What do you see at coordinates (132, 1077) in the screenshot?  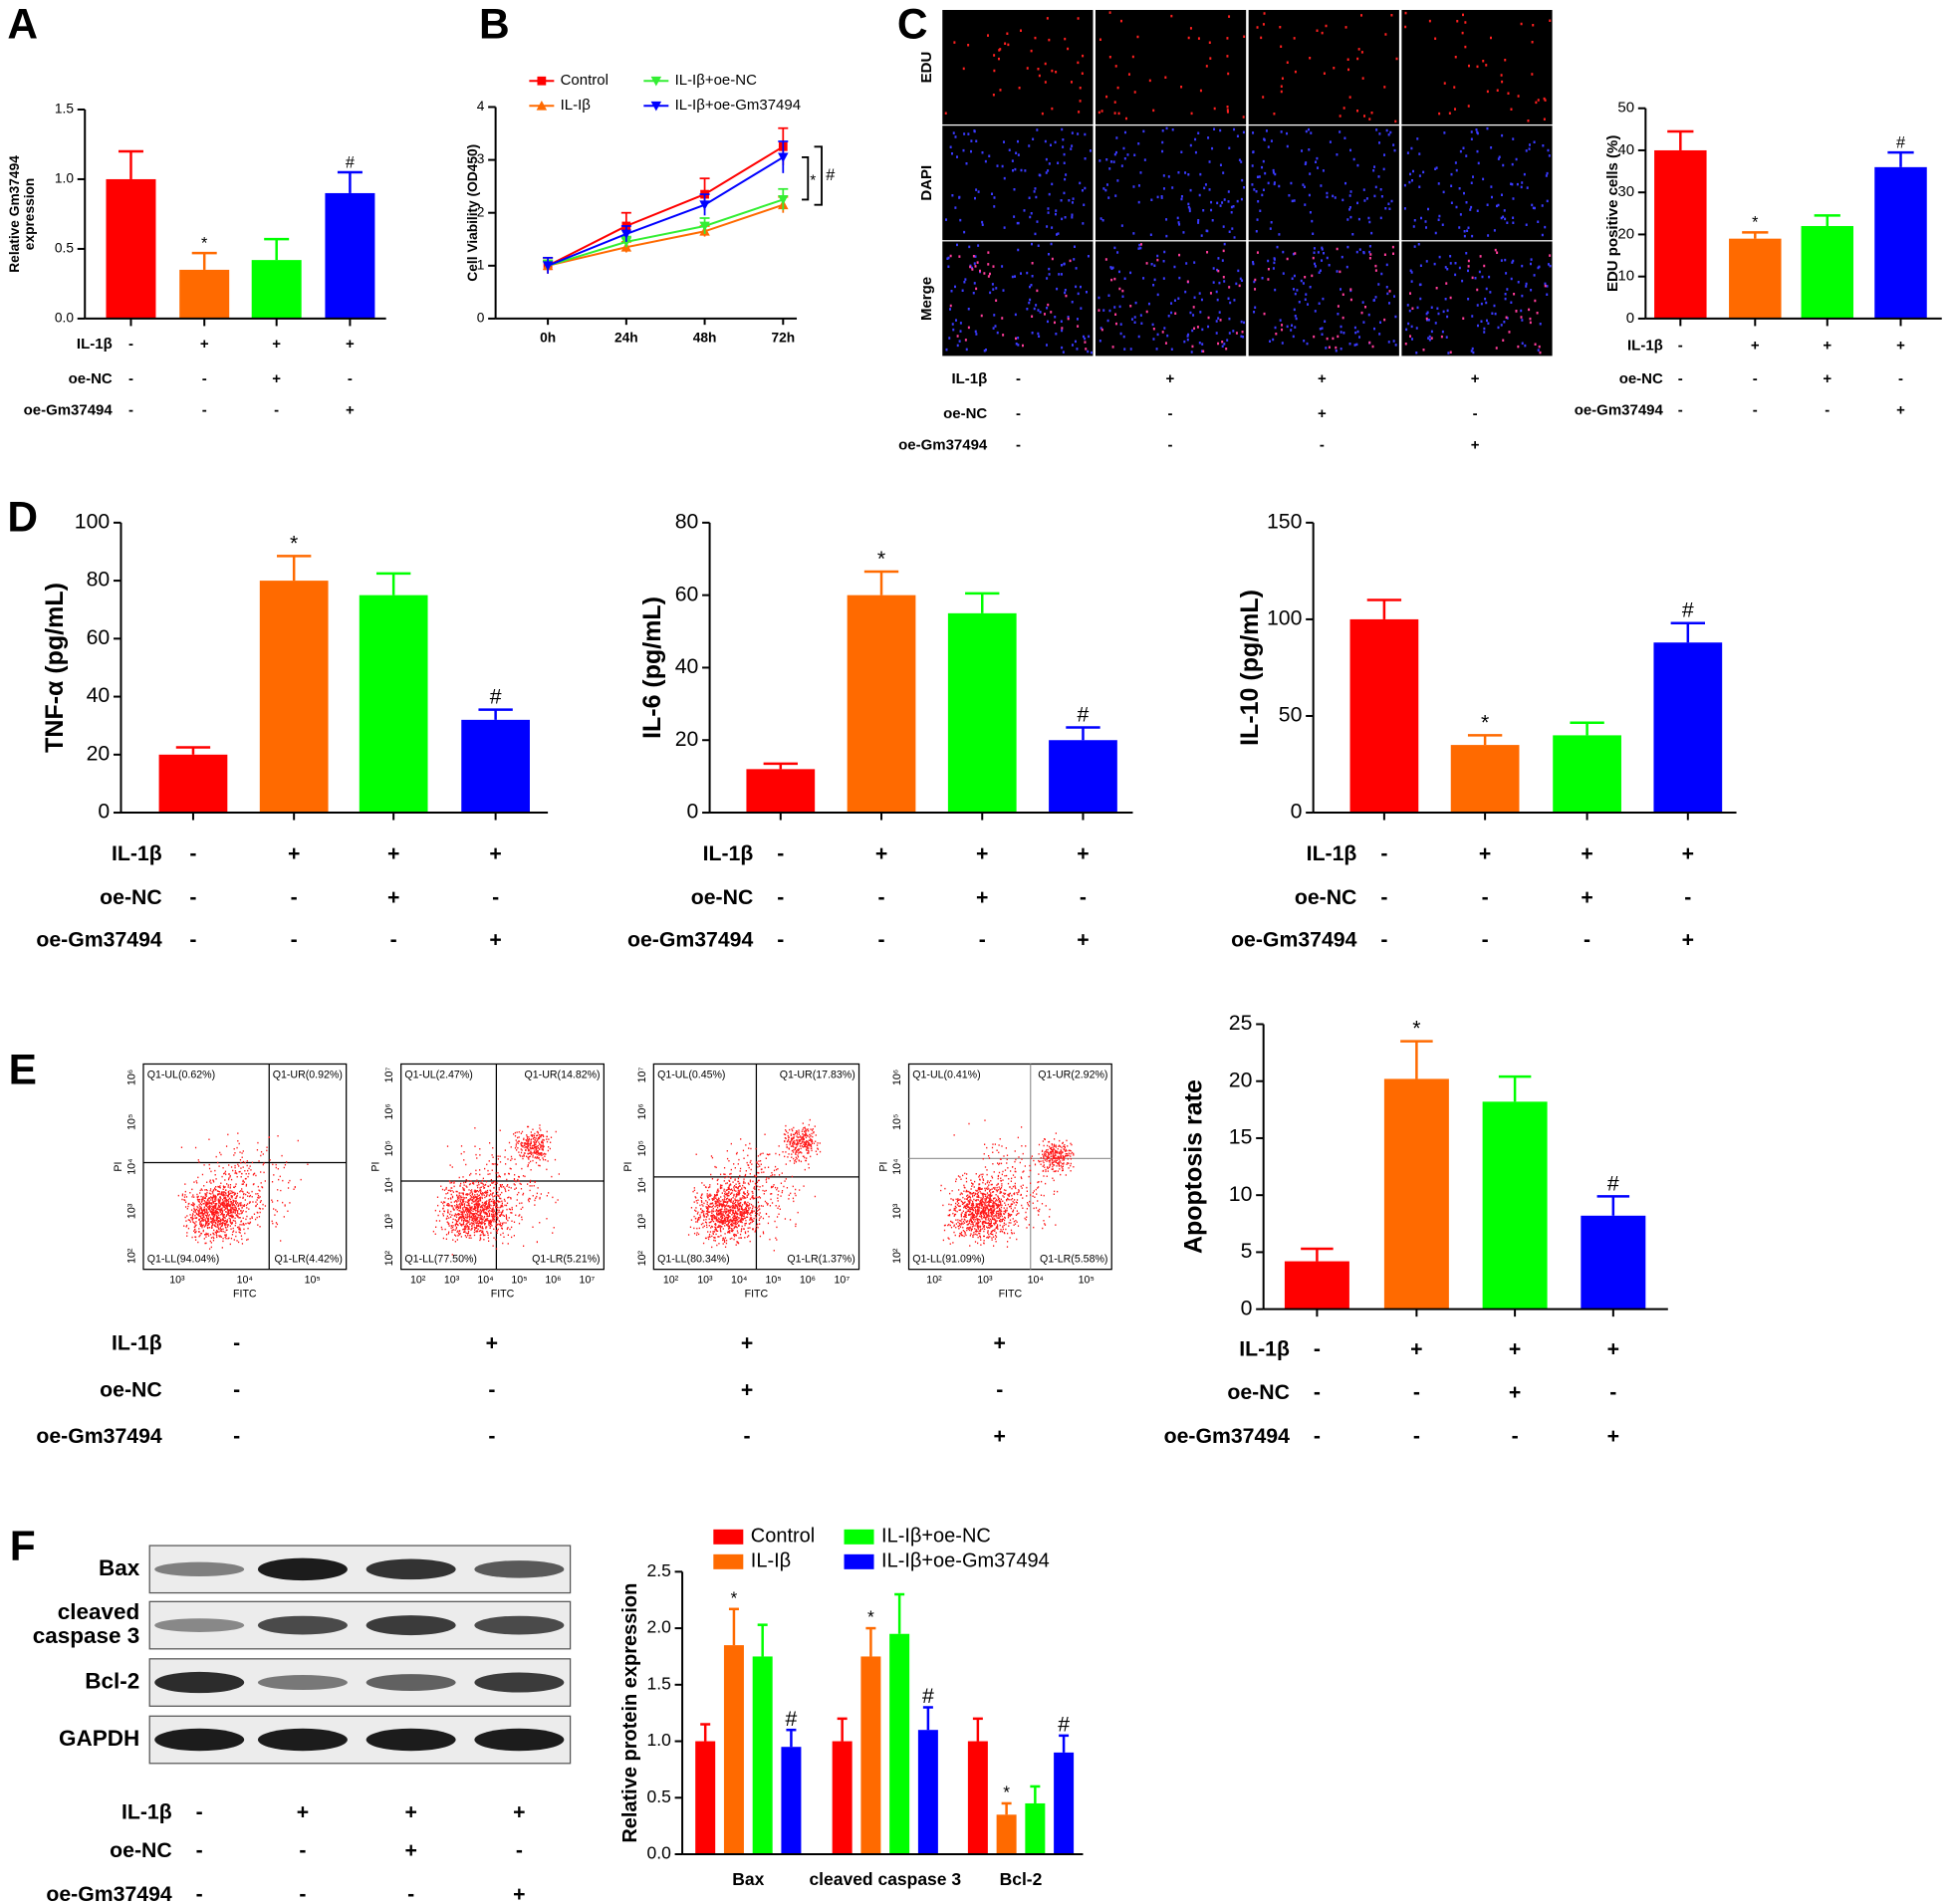 I see `y-tick-label: 10⁶` at bounding box center [132, 1077].